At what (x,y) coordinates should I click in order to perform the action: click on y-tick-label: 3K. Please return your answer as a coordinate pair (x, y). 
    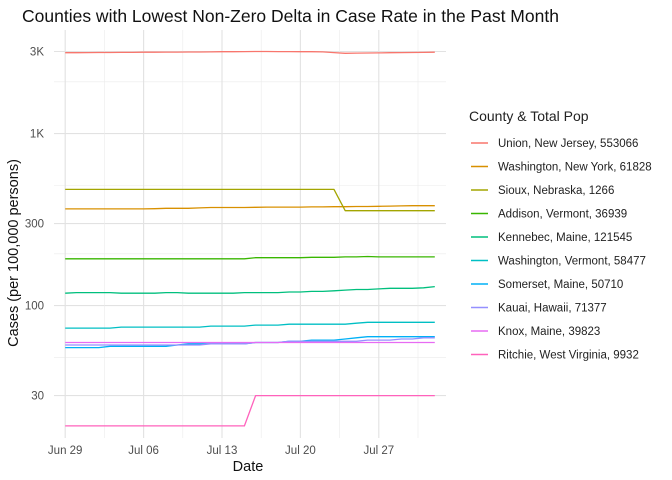
    Looking at the image, I should click on (37, 52).